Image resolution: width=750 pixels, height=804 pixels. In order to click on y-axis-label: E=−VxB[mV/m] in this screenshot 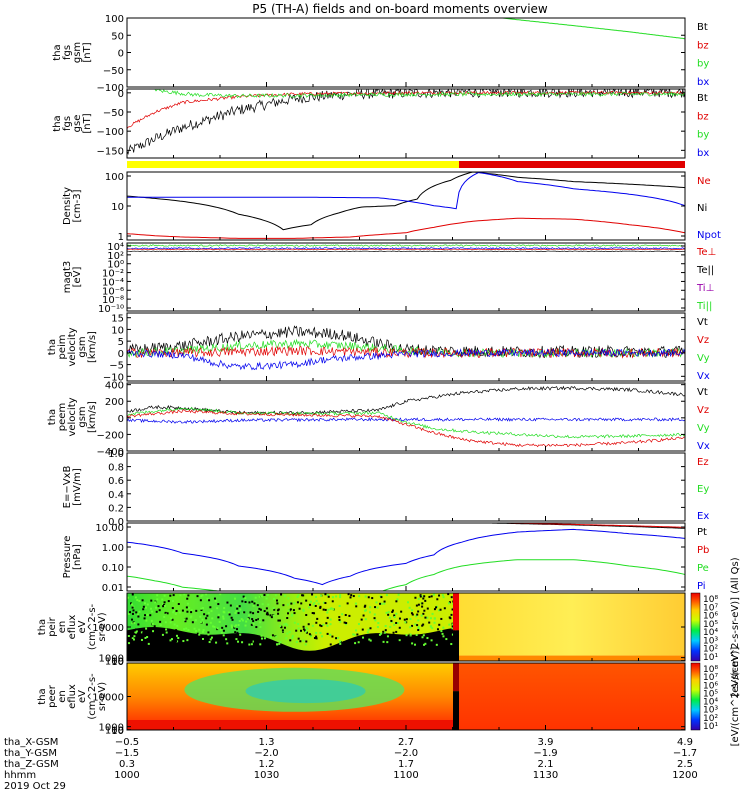, I will do `click(72, 487)`.